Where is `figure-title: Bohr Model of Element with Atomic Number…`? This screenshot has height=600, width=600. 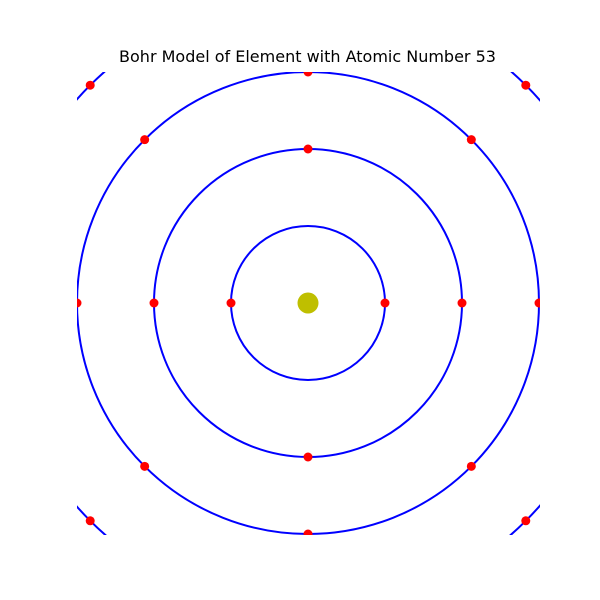
figure-title: Bohr Model of Element with Atomic Number… is located at coordinates (307, 56).